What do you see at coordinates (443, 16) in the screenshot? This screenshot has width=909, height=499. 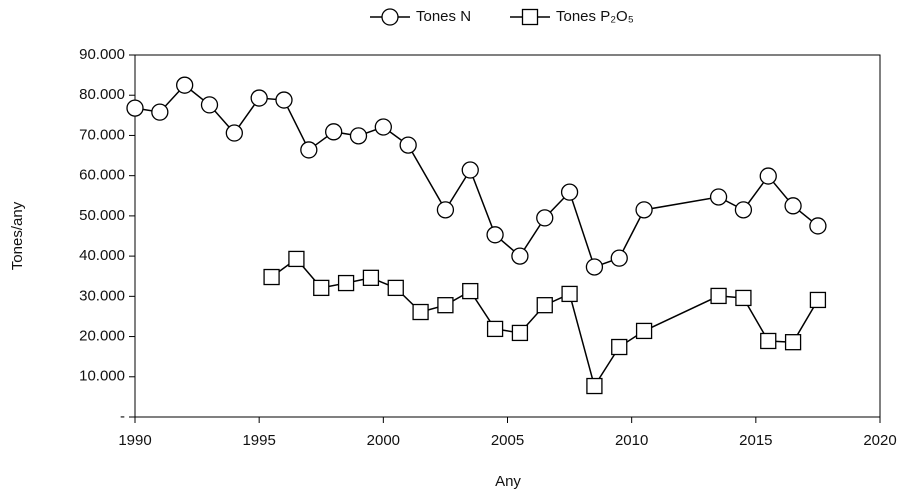 I see `legend-label: Tones N` at bounding box center [443, 16].